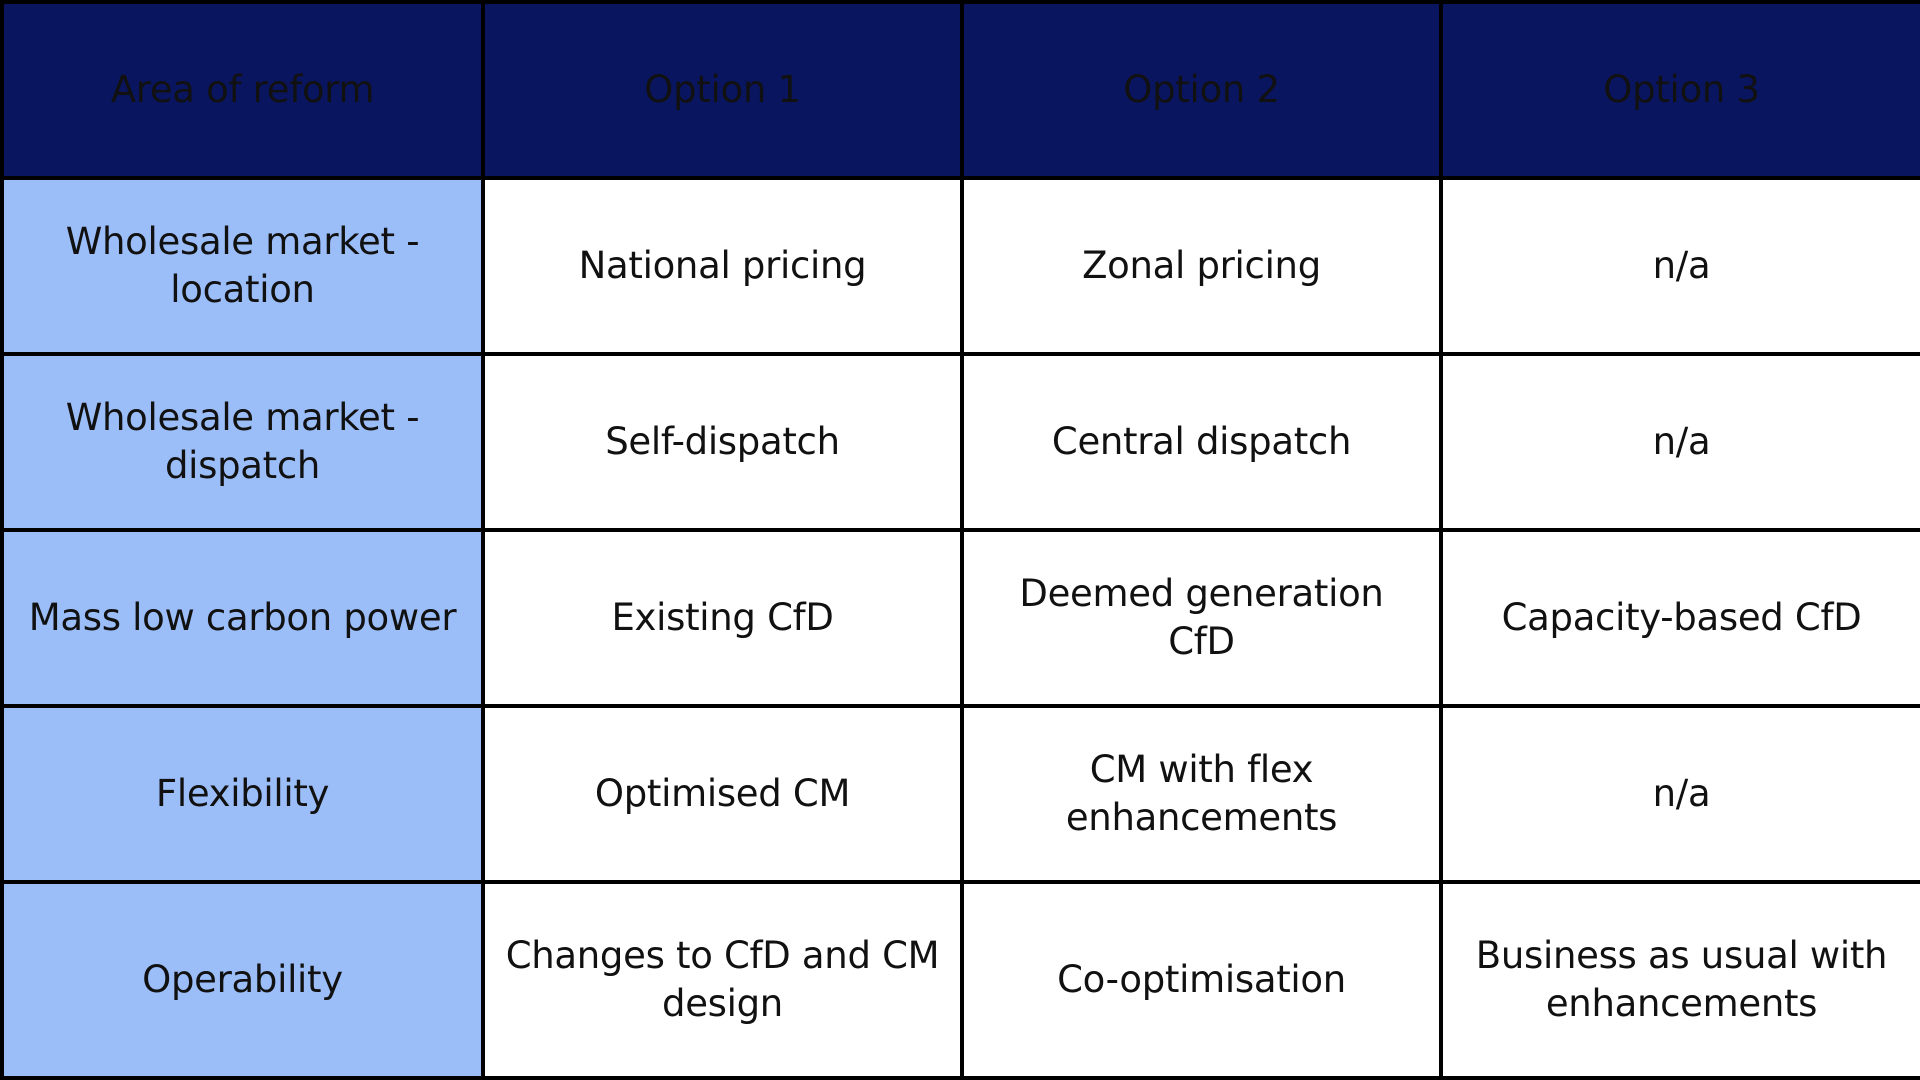  What do you see at coordinates (1679, 618) in the screenshot?
I see `option-3-cell: Capacity-based CfD` at bounding box center [1679, 618].